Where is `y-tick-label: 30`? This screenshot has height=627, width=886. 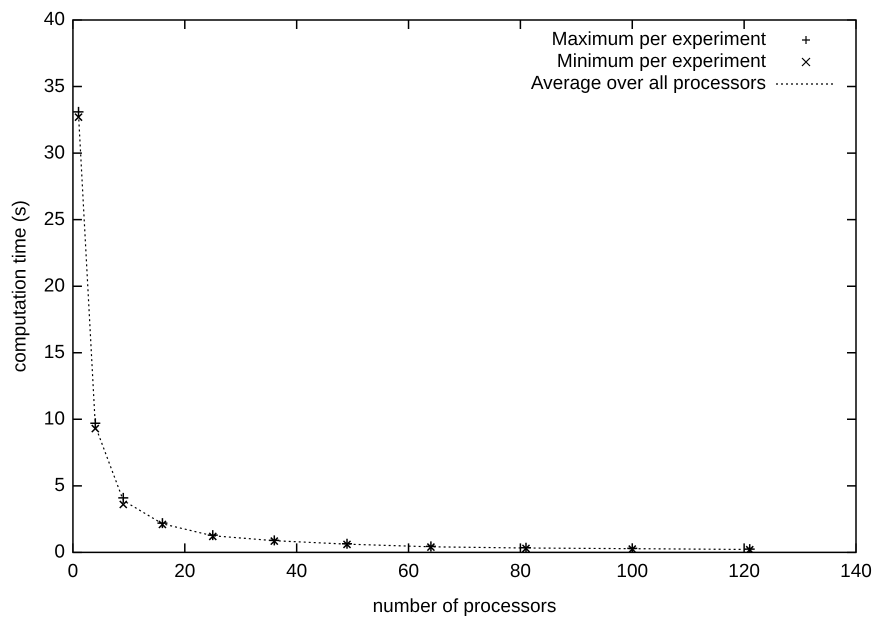
y-tick-label: 30 is located at coordinates (54, 153).